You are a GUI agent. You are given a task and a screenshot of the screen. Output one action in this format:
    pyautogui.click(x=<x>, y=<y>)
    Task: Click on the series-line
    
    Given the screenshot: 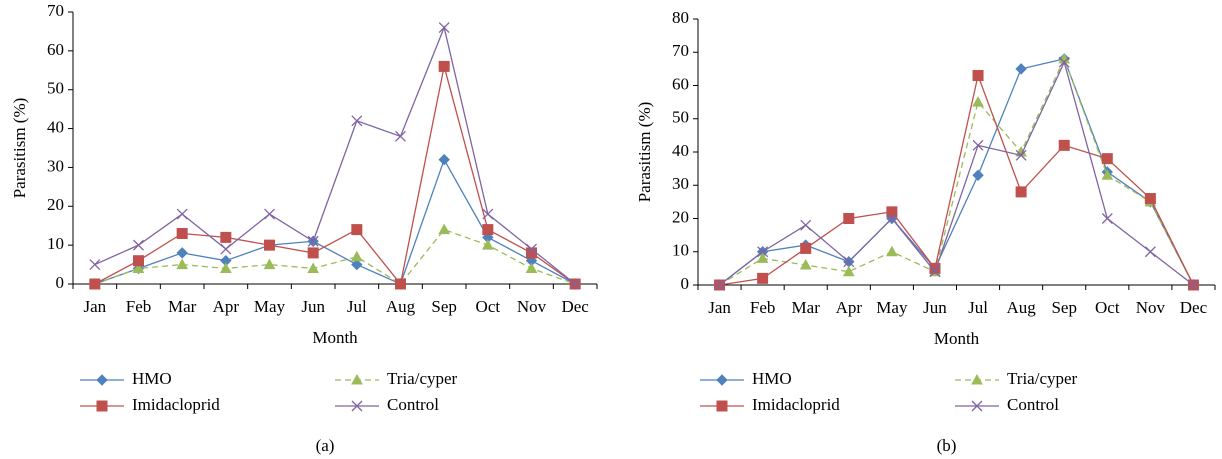 What is the action you would take?
    pyautogui.click(x=335, y=221)
    